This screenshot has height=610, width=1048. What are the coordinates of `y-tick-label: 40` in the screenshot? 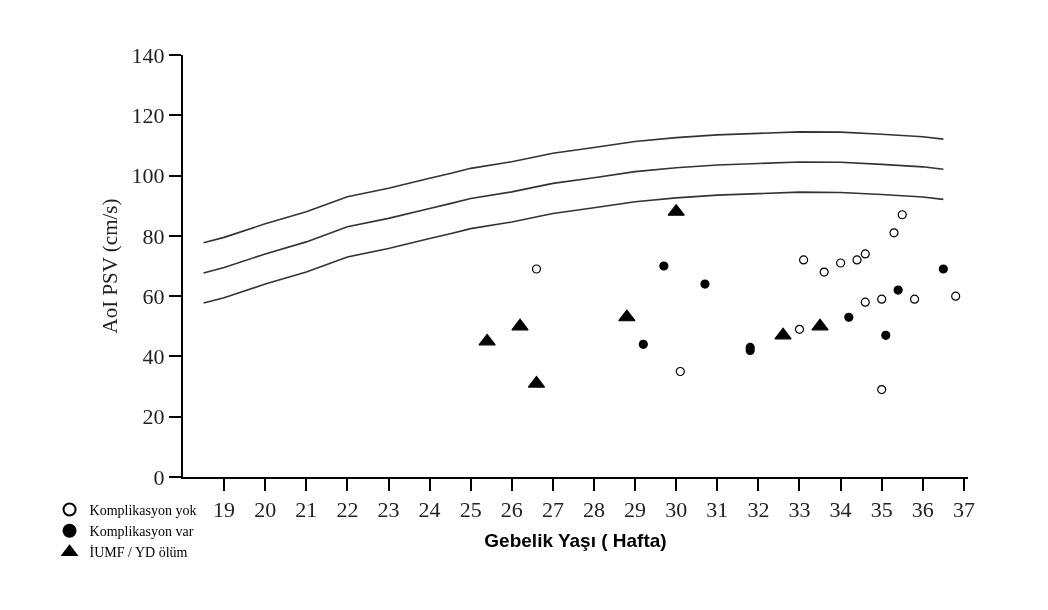 It's located at (153, 357).